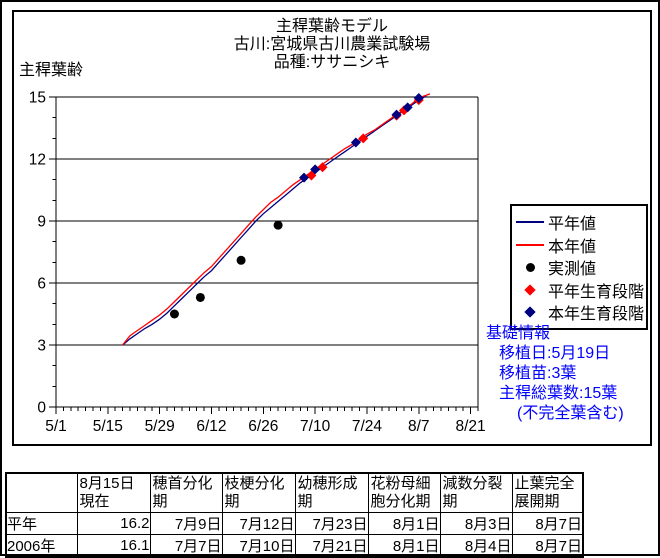  Describe the element at coordinates (558, 393) in the screenshot. I see `info-total-leaves: 主稈総葉数:15葉` at that location.